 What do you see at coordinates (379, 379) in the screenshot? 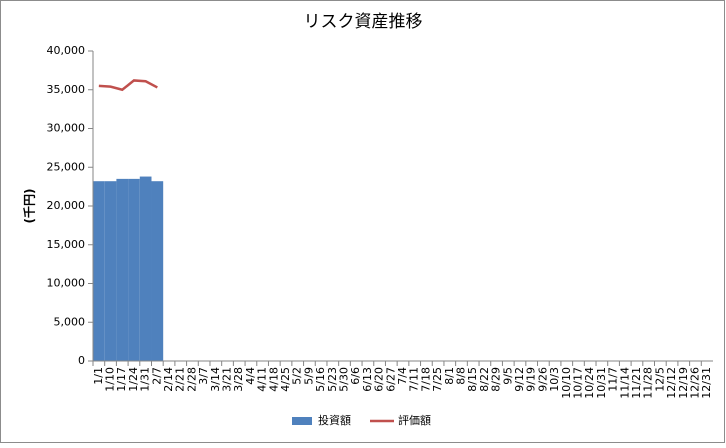
I see `x-tick-label: 6/20` at bounding box center [379, 379].